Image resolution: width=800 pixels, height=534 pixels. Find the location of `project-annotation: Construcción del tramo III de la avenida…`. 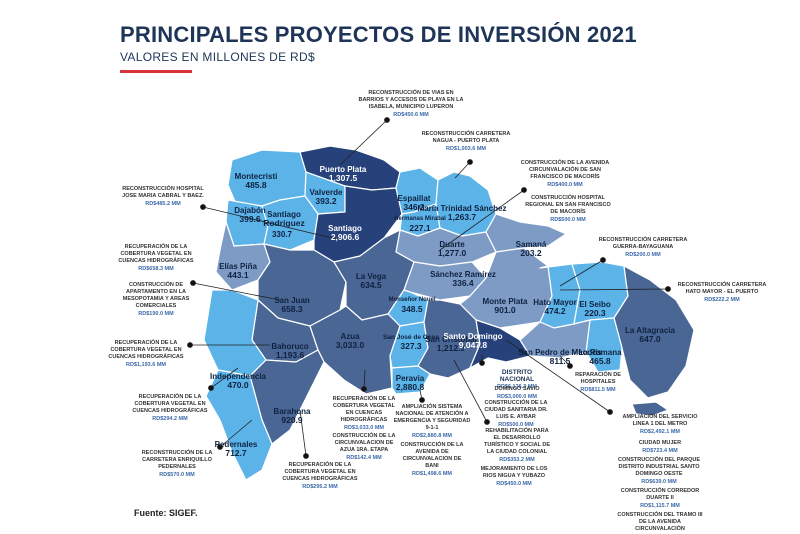

project-annotation: Construcción del tramo III de la avenida… is located at coordinates (660, 522).